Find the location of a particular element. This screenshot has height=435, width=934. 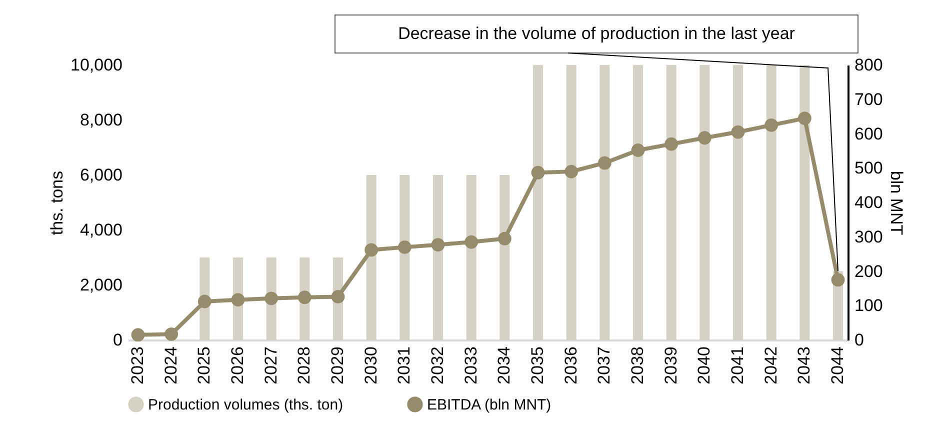

x-tick-label: 2039 is located at coordinates (670, 365).